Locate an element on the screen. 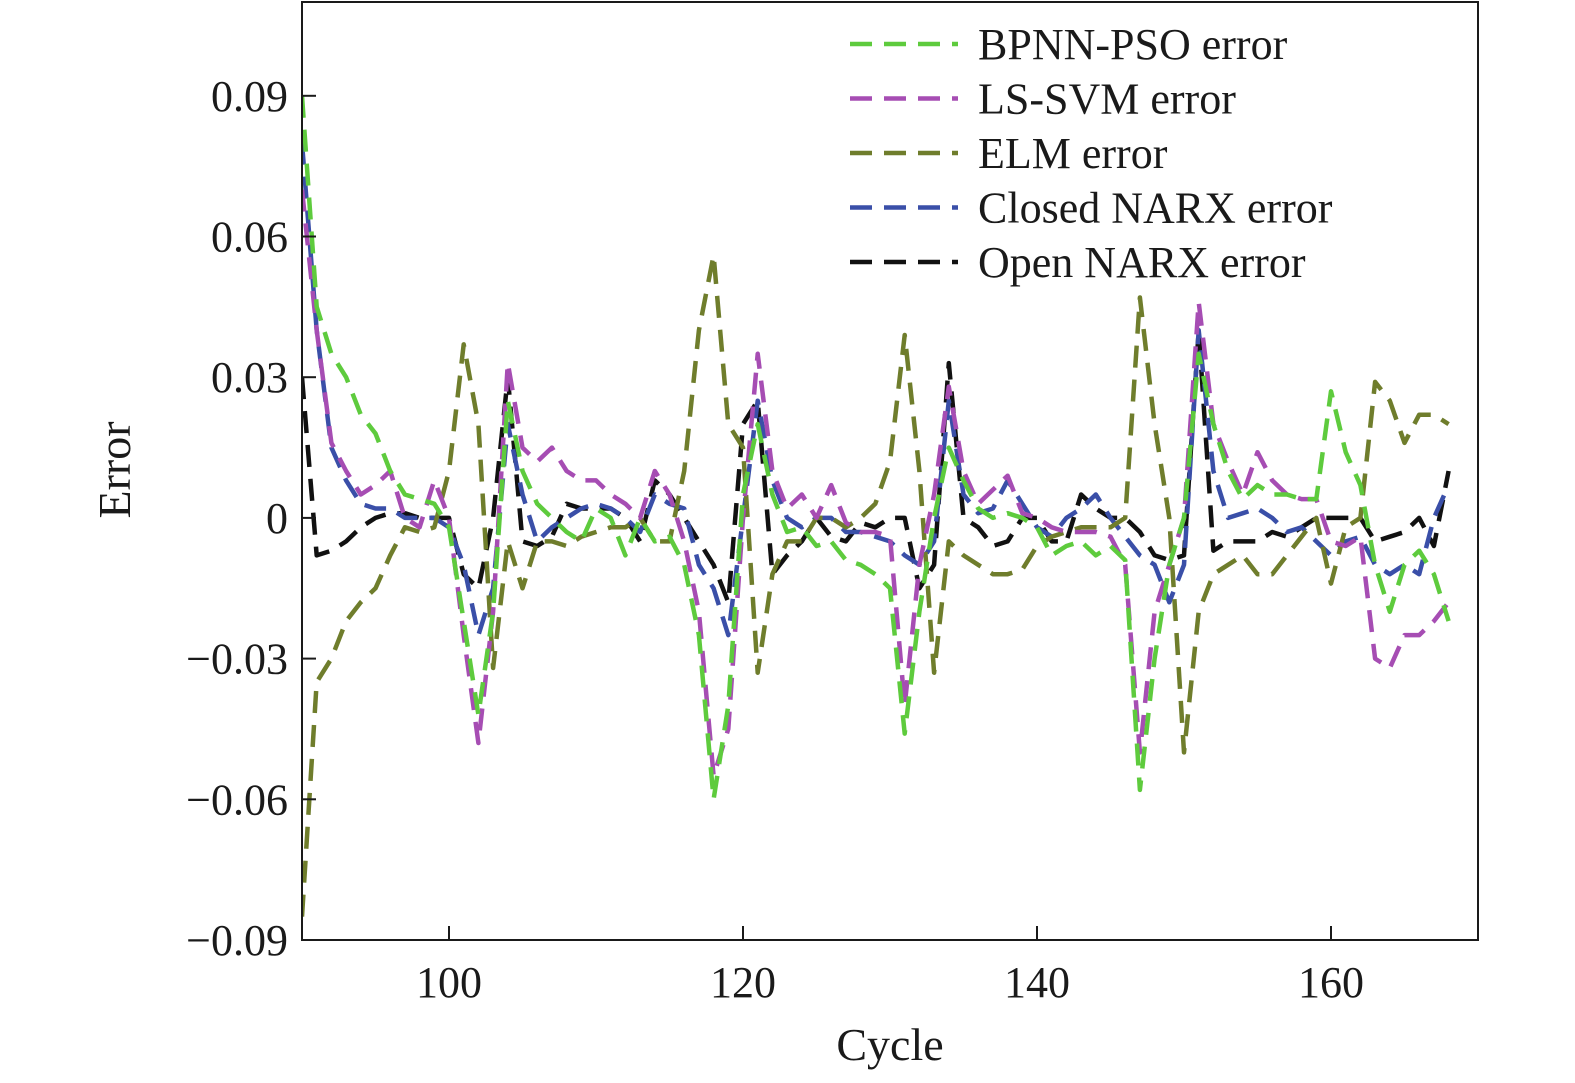 Image resolution: width=1575 pixels, height=1083 pixels. x-tick-label: 160 is located at coordinates (1331, 982).